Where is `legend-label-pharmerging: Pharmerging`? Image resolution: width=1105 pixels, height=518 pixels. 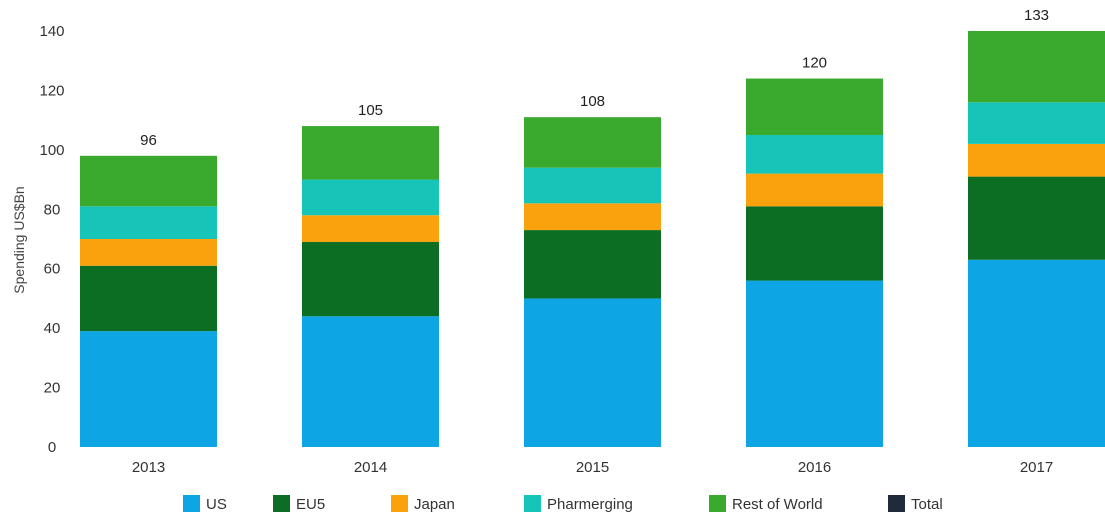 legend-label-pharmerging: Pharmerging is located at coordinates (590, 504).